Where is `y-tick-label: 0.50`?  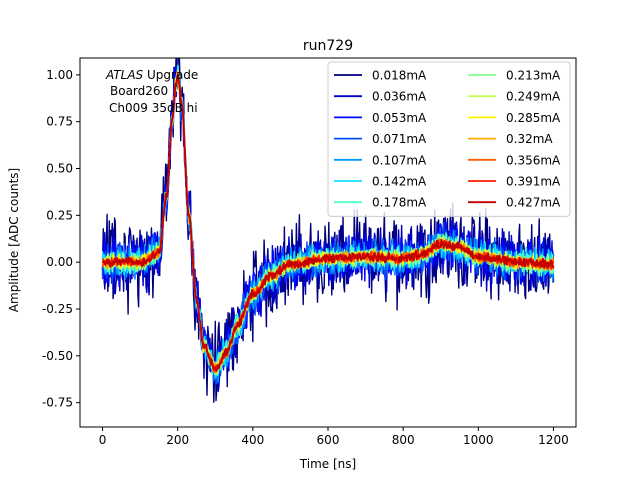 y-tick-label: 0.50 is located at coordinates (59, 169).